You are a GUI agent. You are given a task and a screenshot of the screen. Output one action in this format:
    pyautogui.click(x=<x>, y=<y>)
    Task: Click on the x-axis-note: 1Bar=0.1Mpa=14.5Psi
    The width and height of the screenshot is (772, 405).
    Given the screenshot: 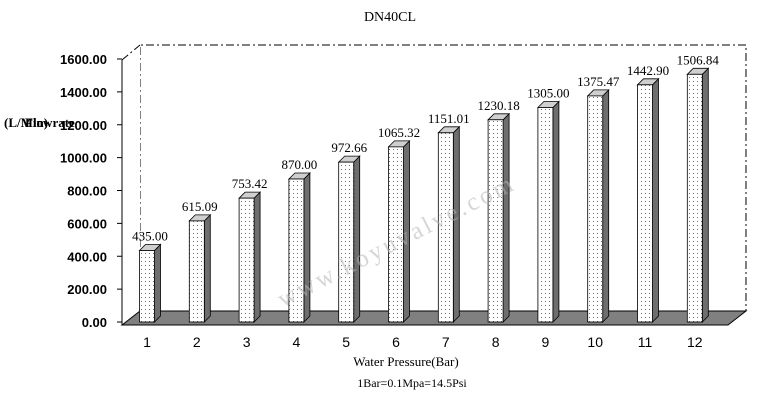 What is the action you would take?
    pyautogui.click(x=412, y=383)
    